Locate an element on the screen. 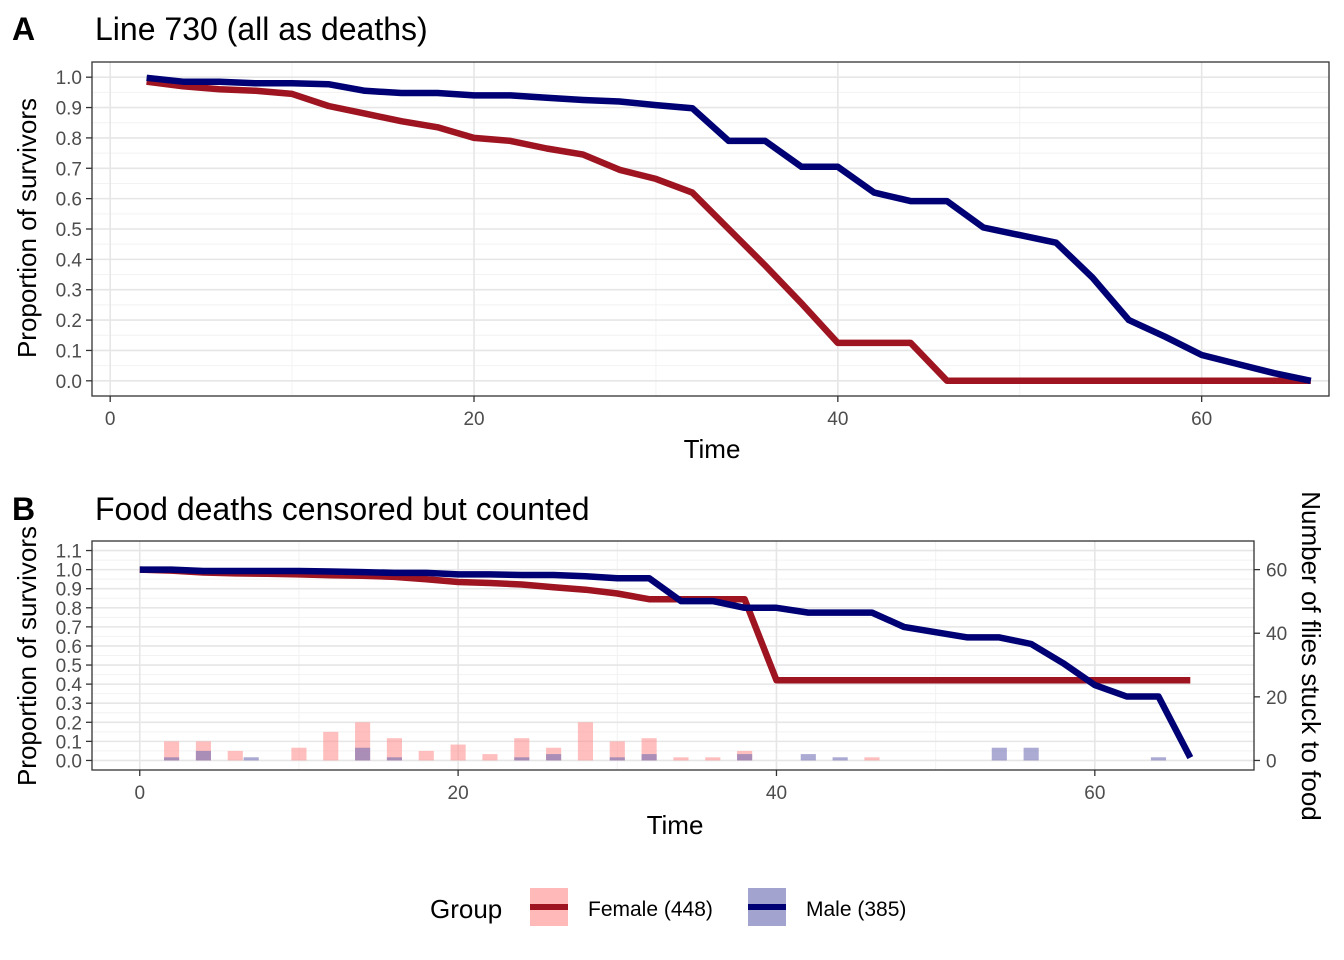  panel-b-x-tick-label: 20 is located at coordinates (458, 793).